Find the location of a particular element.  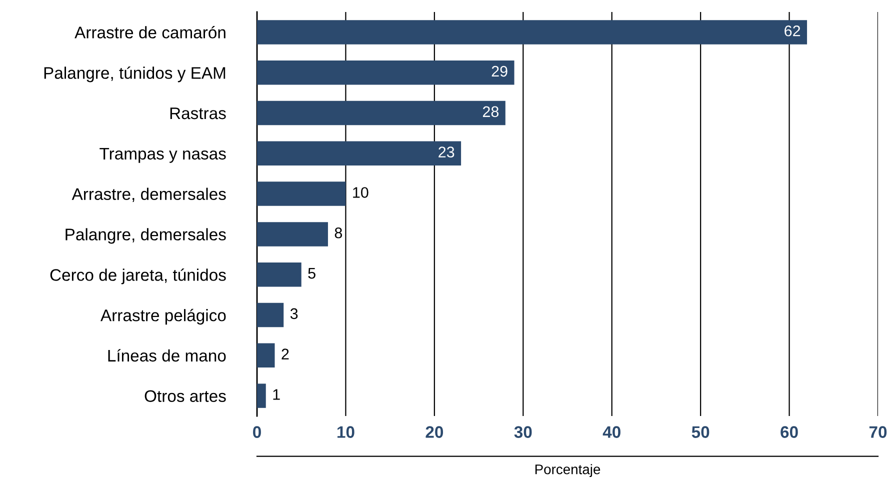

data-label: 2 is located at coordinates (285, 354).